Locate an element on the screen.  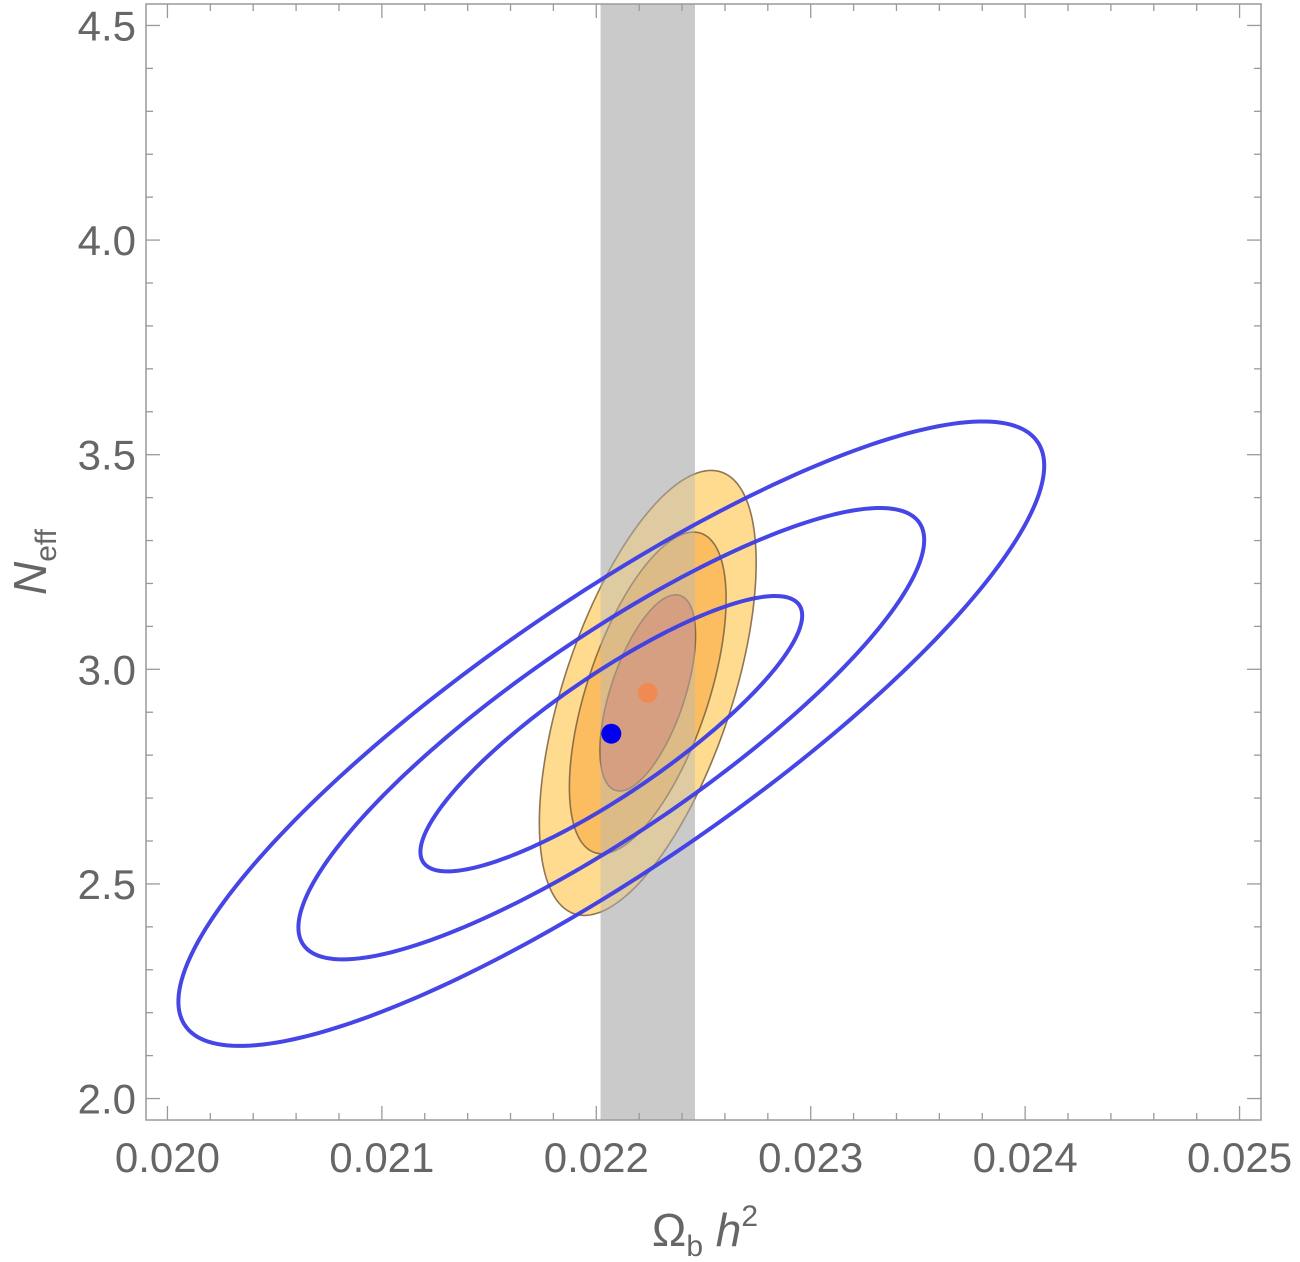
best-fit-point-blue is located at coordinates (611, 733).